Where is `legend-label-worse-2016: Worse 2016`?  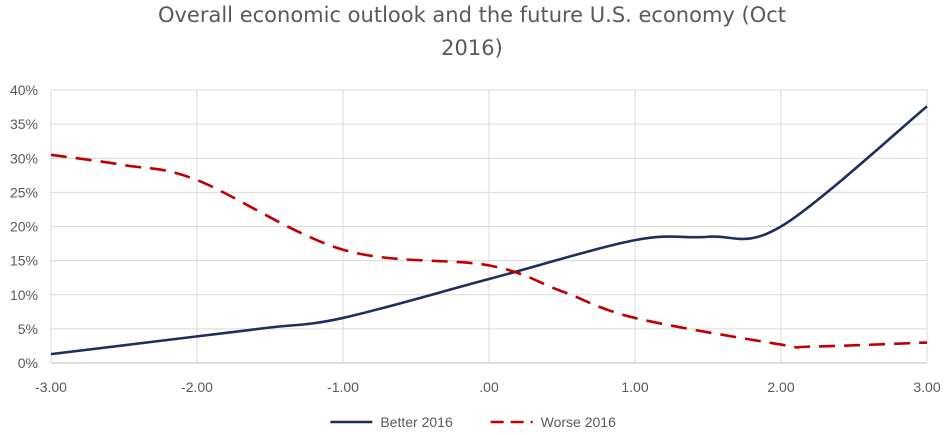
legend-label-worse-2016: Worse 2016 is located at coordinates (578, 422).